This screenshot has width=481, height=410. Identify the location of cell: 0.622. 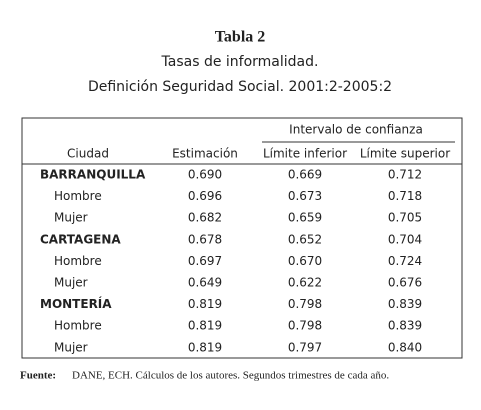
(305, 283).